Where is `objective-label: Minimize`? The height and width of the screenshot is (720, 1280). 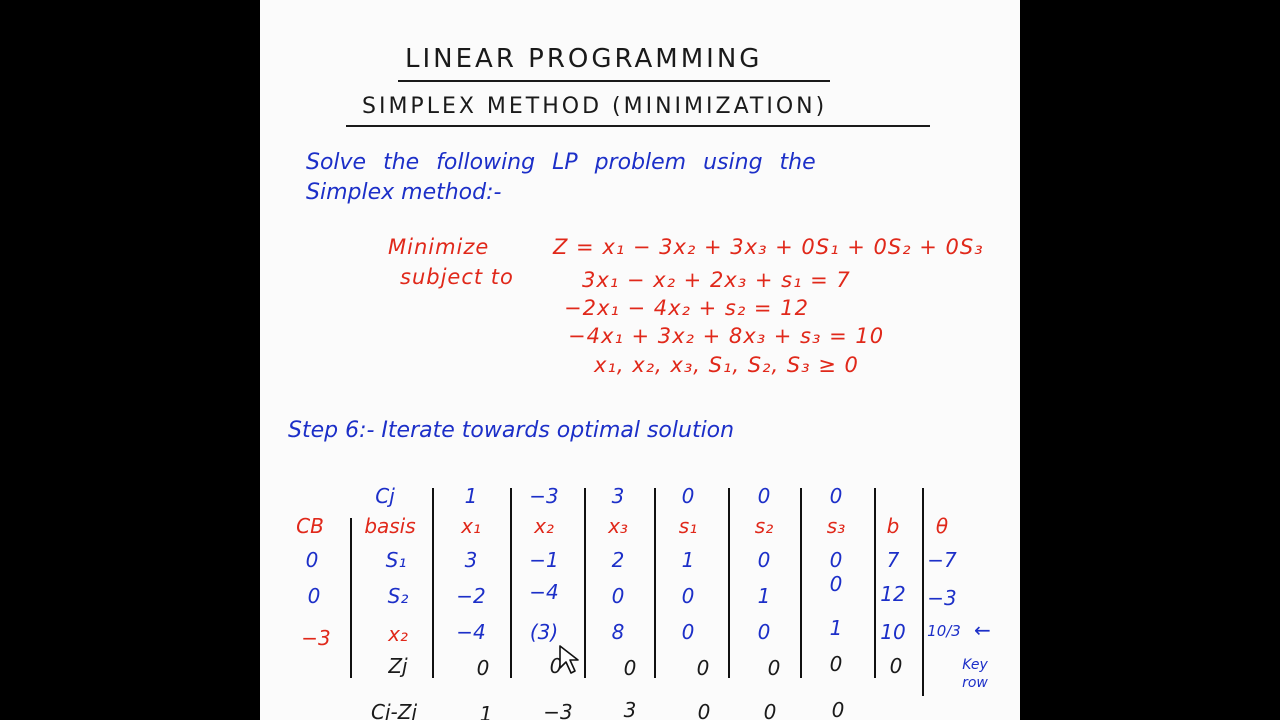 objective-label: Minimize is located at coordinates (439, 247).